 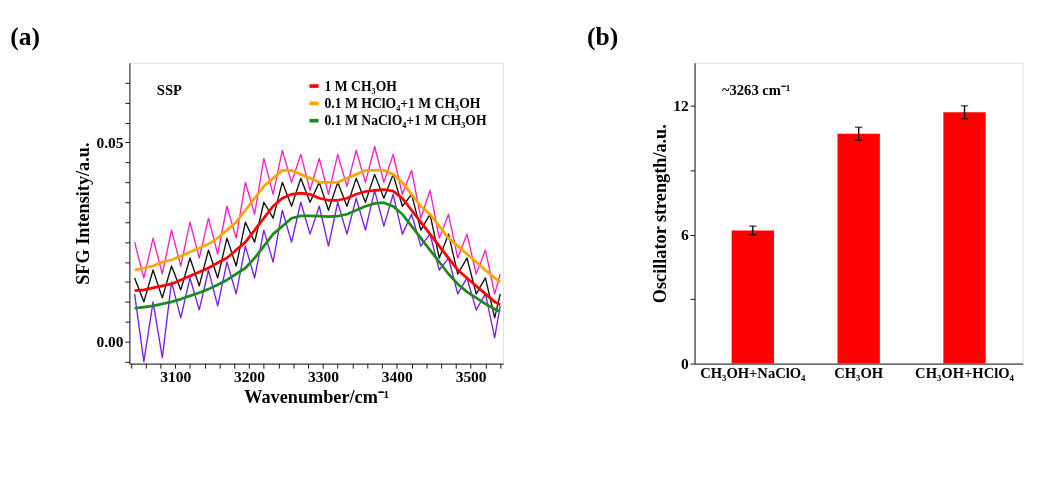 What do you see at coordinates (361, 86) in the screenshot?
I see `legend-label: 1 M CH₃OH` at bounding box center [361, 86].